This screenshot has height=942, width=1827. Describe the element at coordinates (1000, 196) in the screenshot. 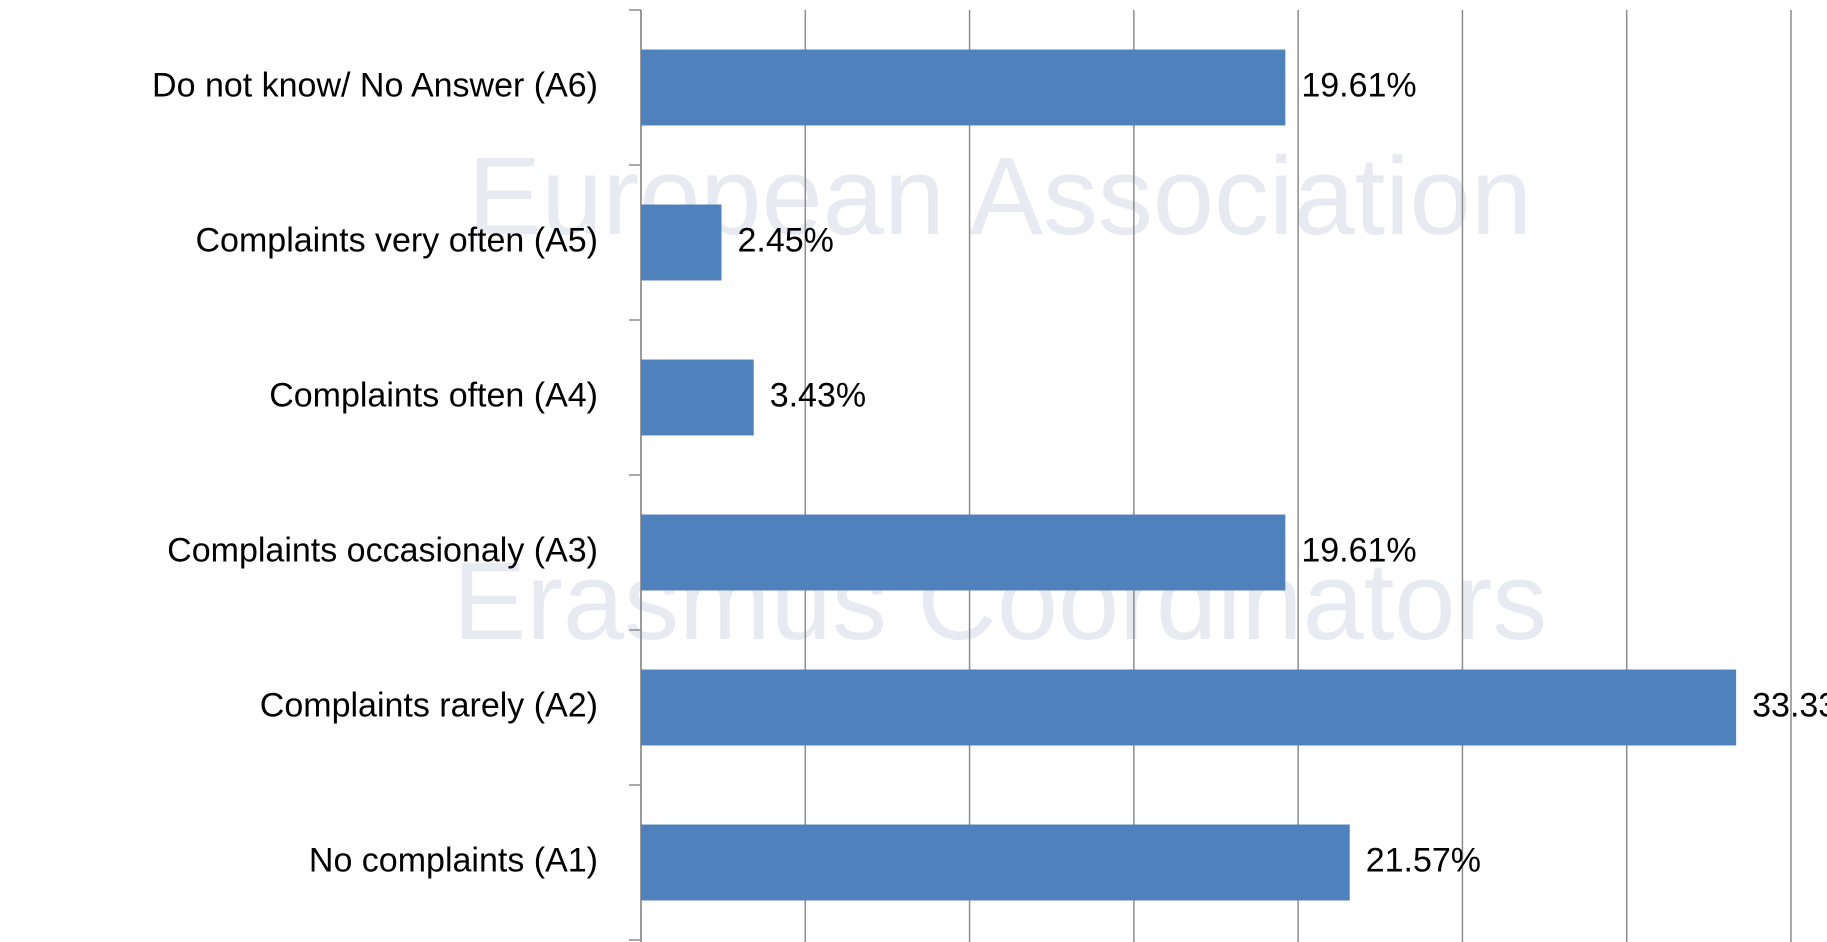

I see `watermark: European Association` at that location.